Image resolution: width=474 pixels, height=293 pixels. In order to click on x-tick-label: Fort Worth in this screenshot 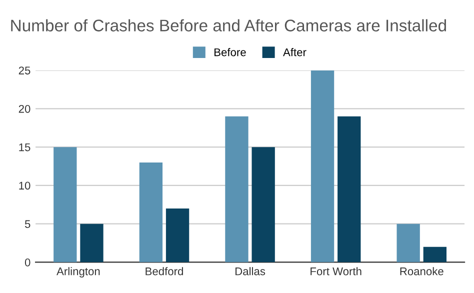, I will do `click(336, 271)`.